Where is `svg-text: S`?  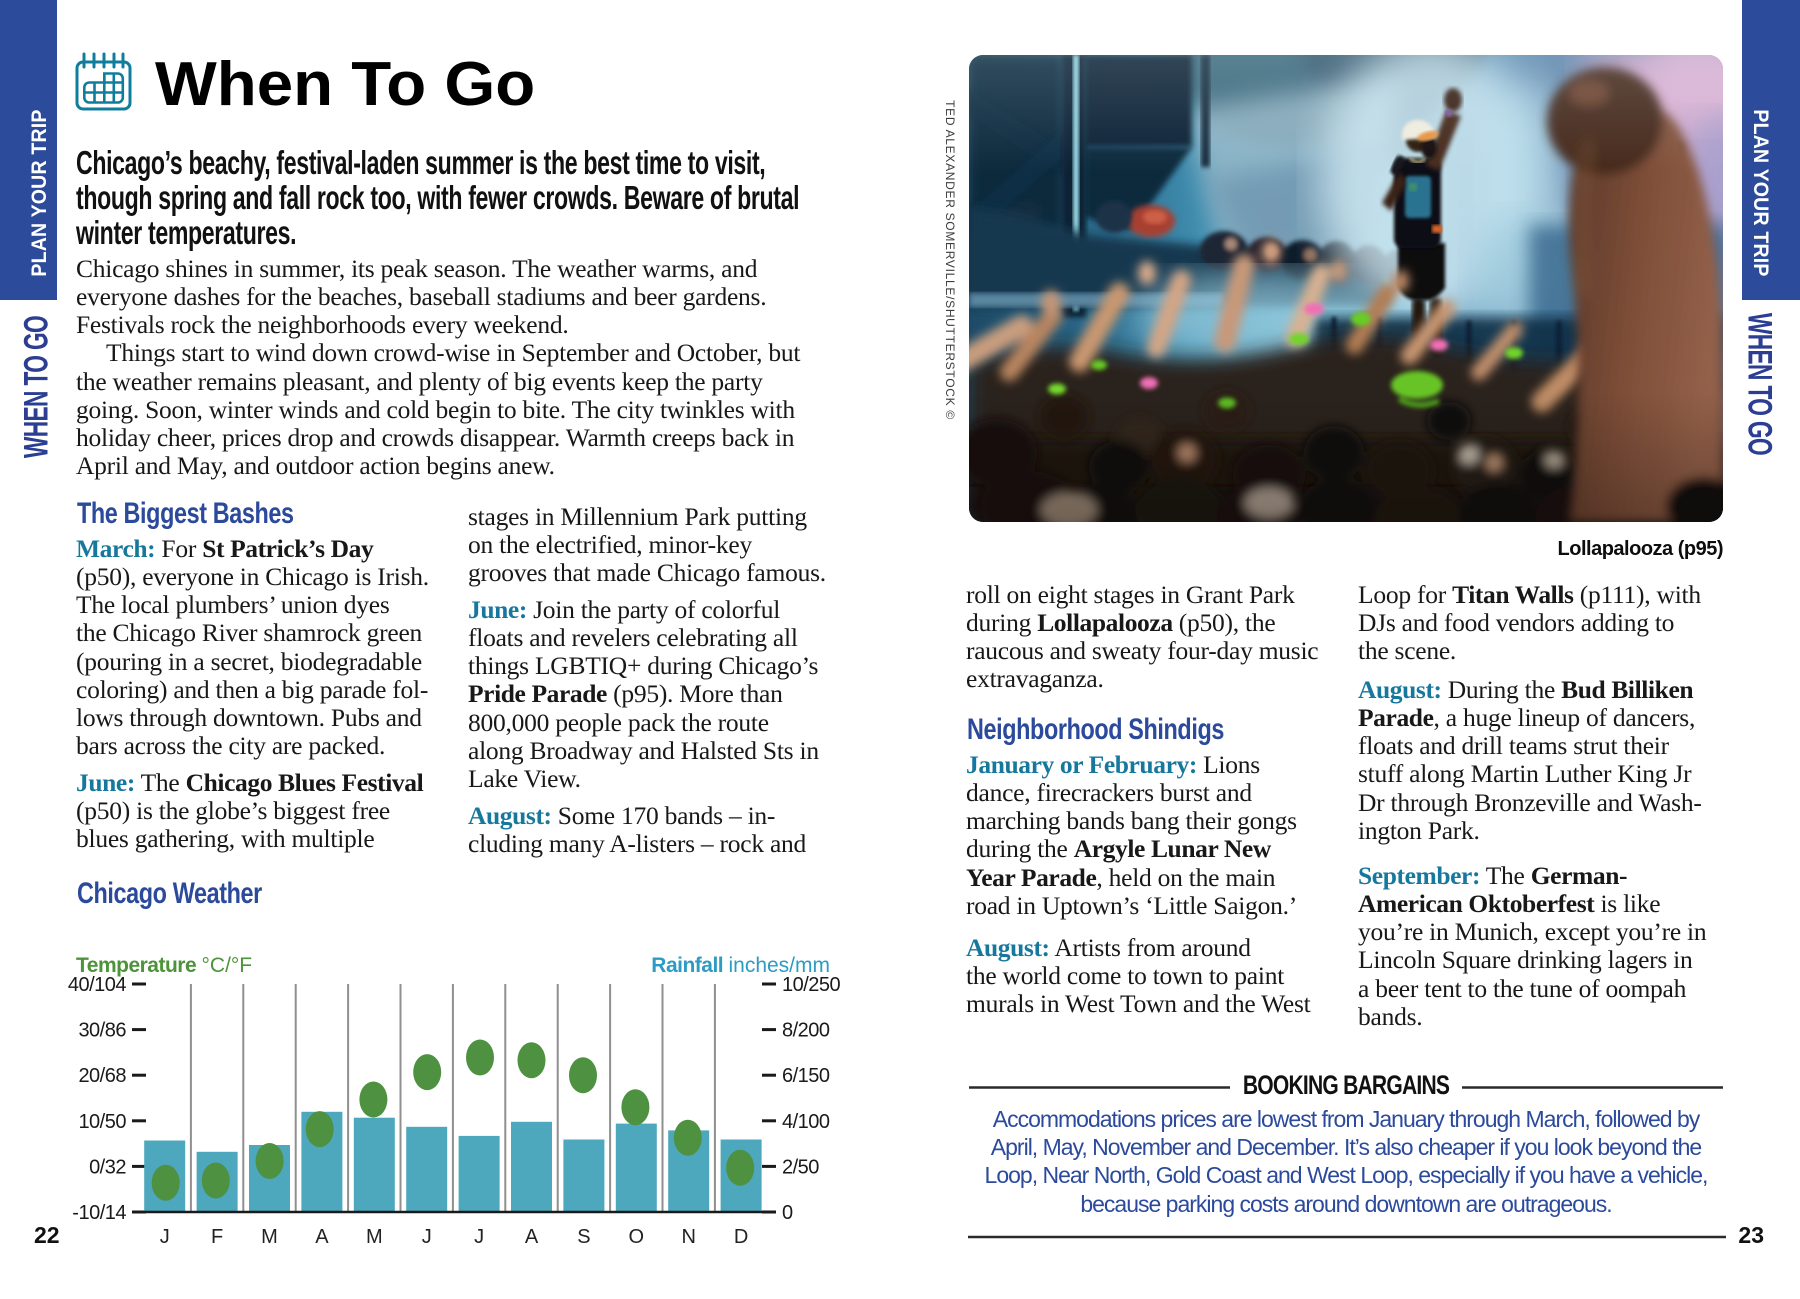
svg-text: S is located at coordinates (583, 1237).